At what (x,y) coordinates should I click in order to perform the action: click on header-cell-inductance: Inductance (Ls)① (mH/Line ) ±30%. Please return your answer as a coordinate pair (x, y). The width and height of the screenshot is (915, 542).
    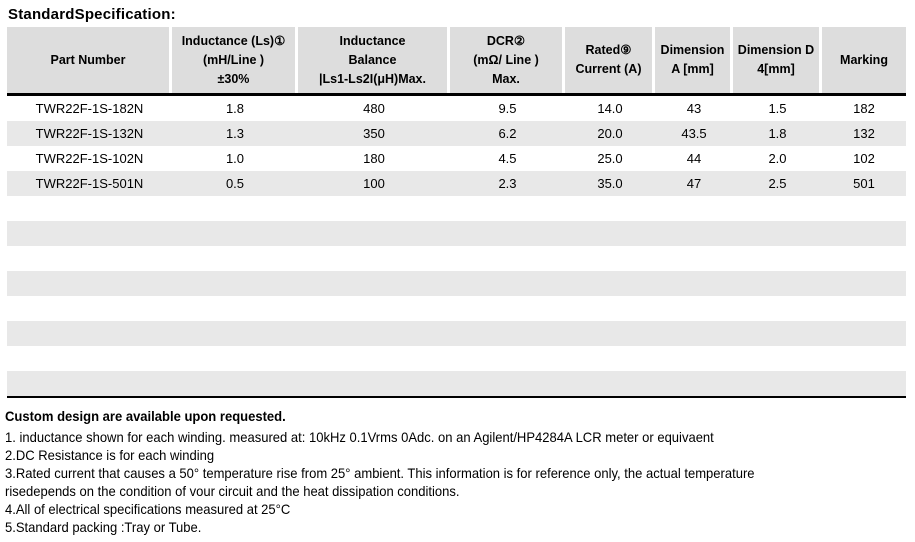
    Looking at the image, I should click on (233, 60).